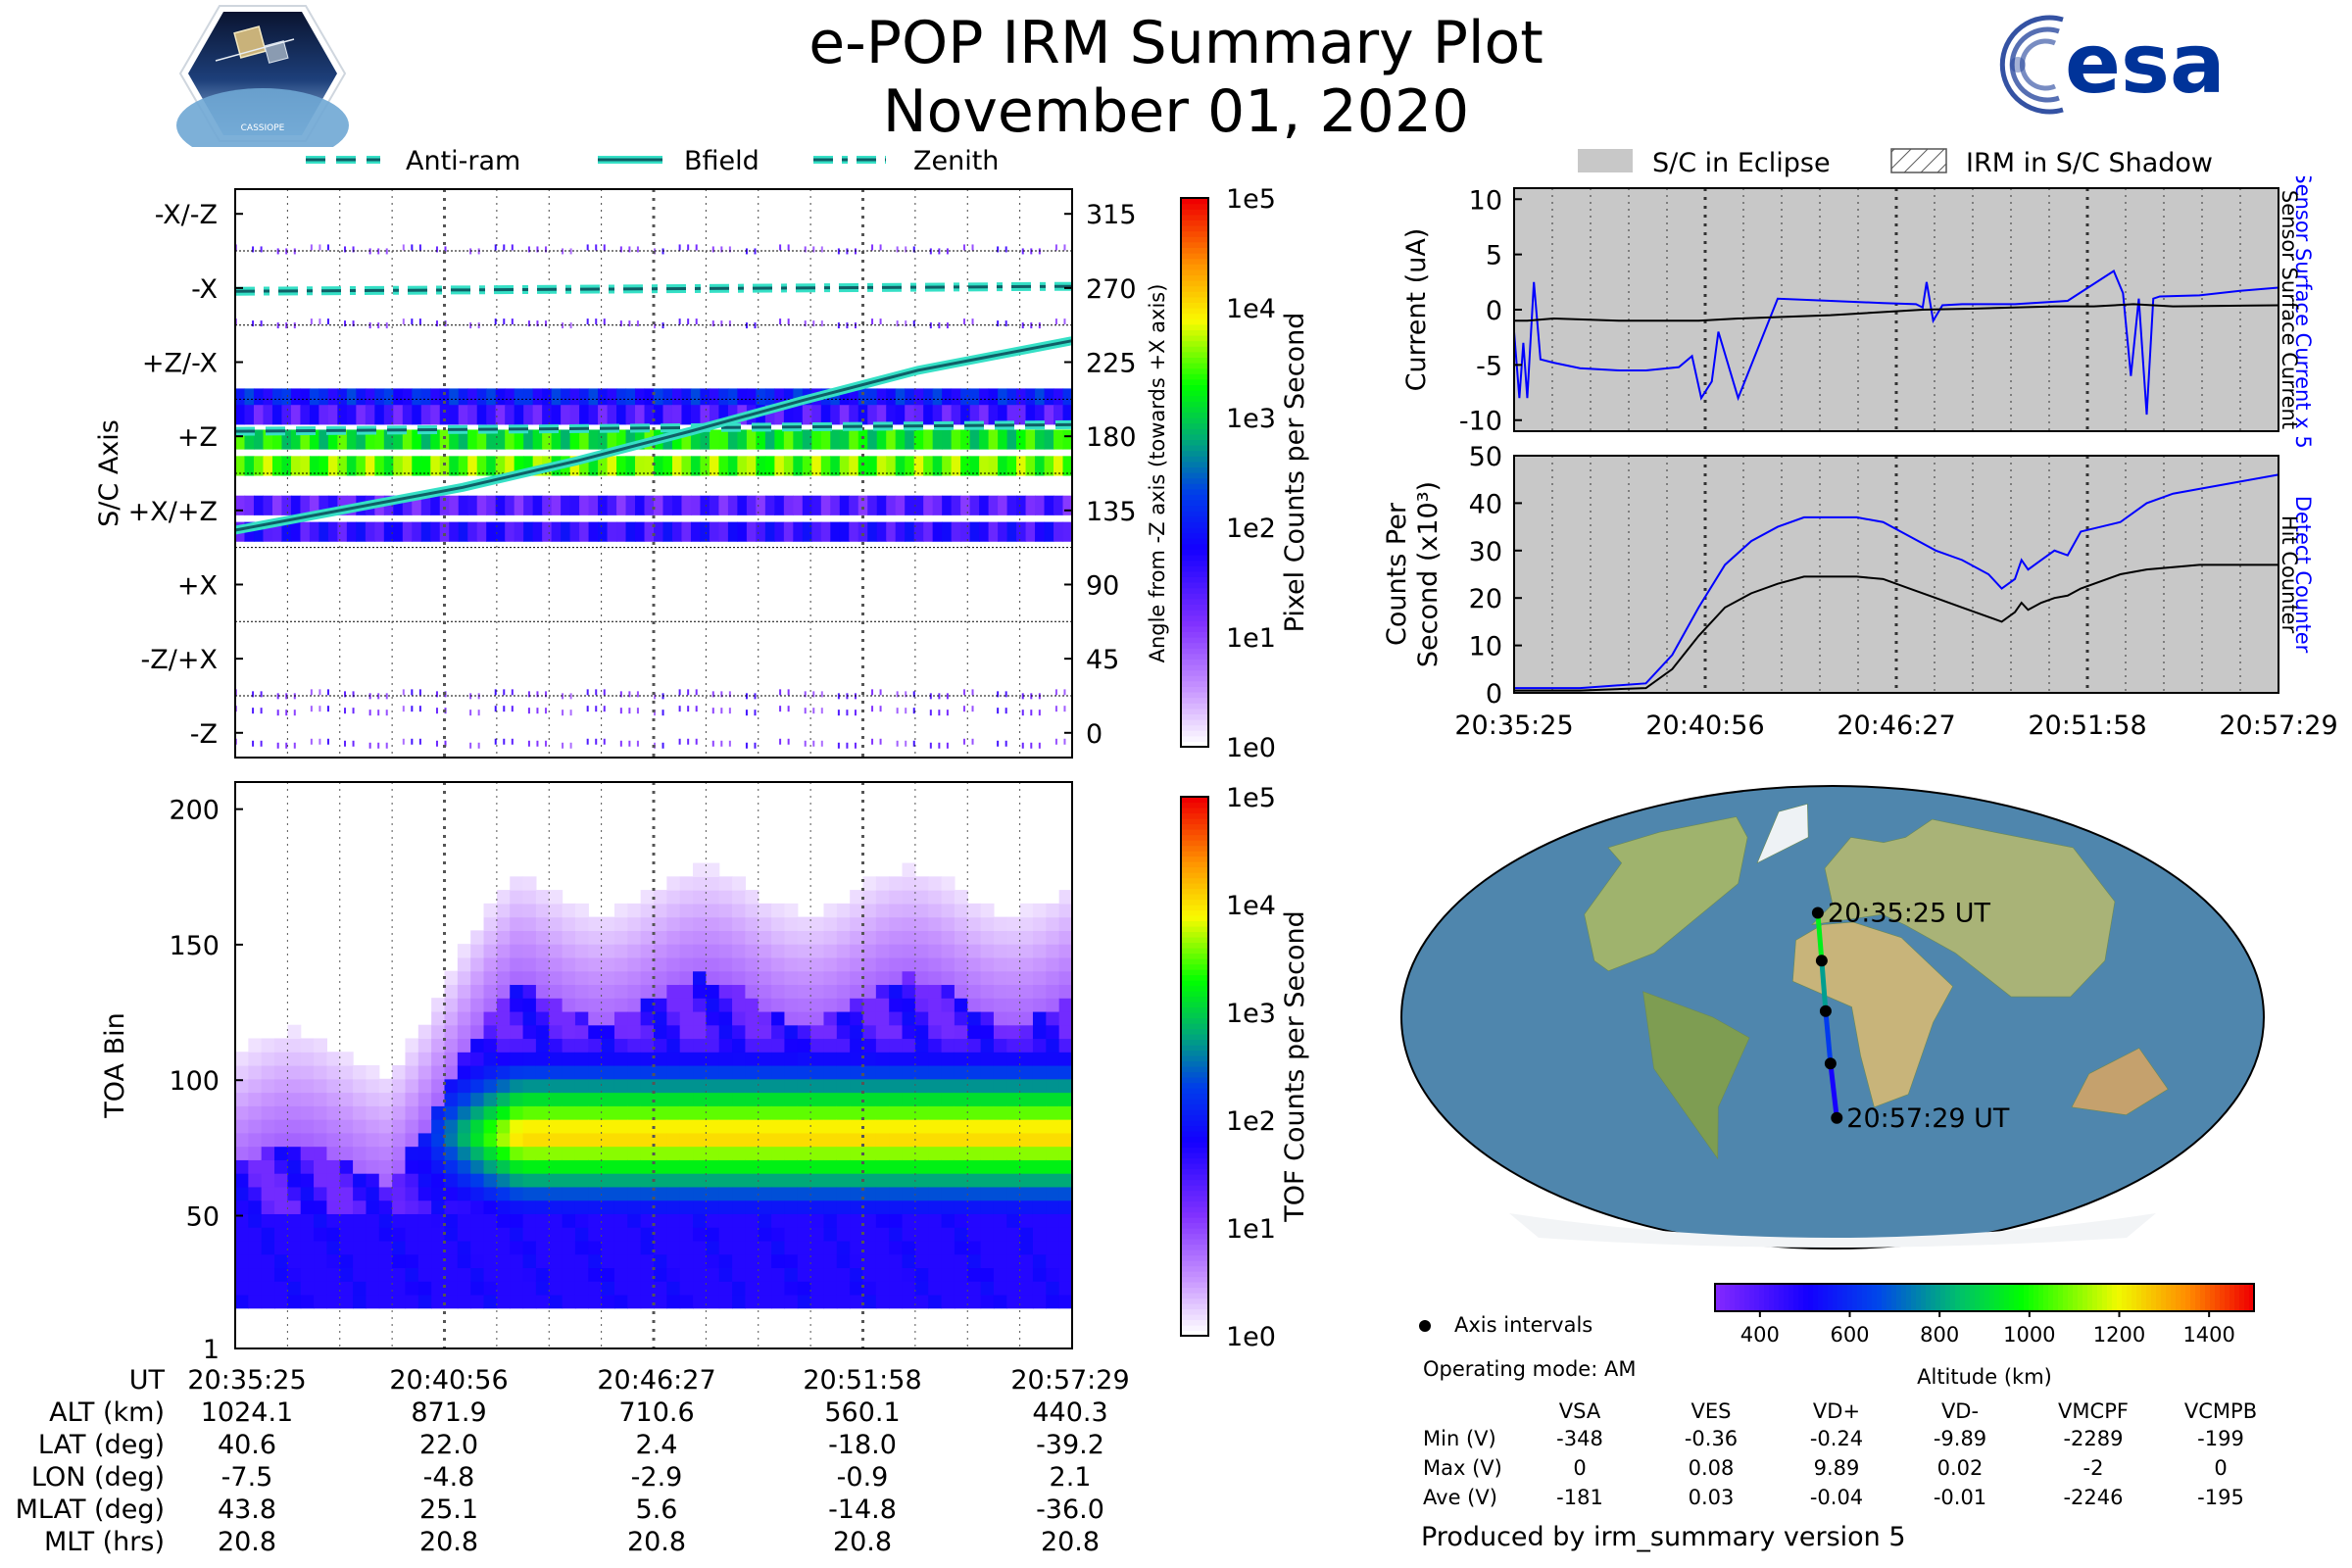  Describe the element at coordinates (194, 811) in the screenshot. I see `toa-ytick: 200` at that location.